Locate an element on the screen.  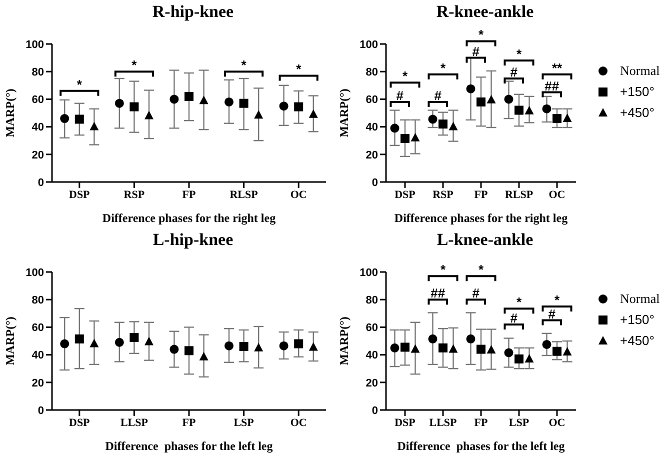
annotation: ** is located at coordinates (557, 68).